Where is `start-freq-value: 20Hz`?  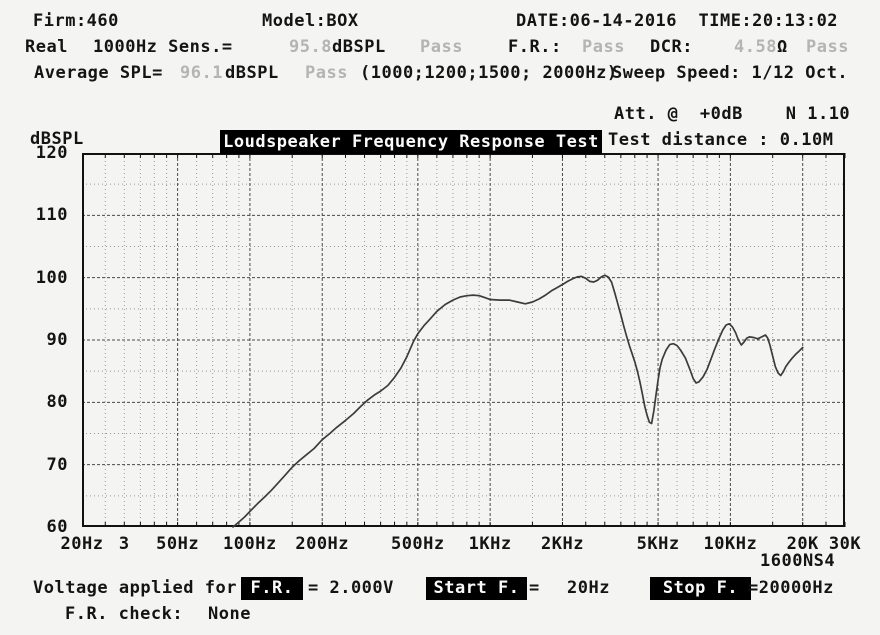 start-freq-value: 20Hz is located at coordinates (588, 588).